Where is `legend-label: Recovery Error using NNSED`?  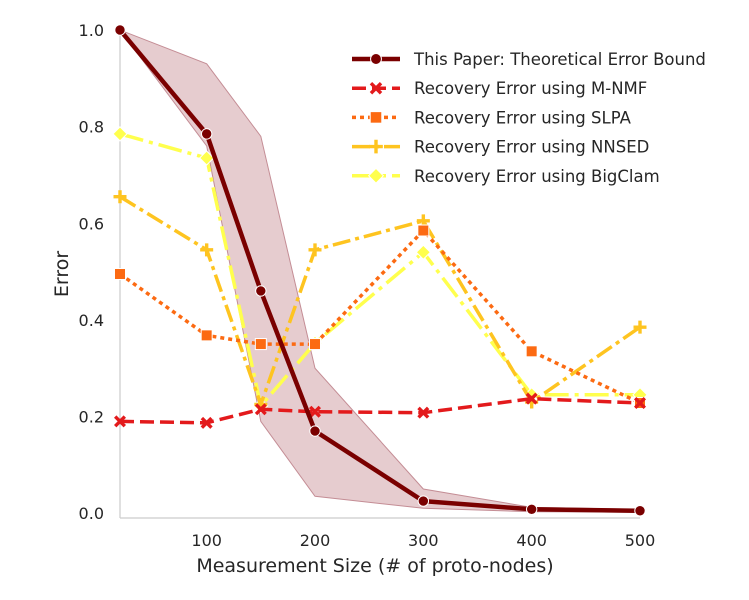 legend-label: Recovery Error using NNSED is located at coordinates (531, 147).